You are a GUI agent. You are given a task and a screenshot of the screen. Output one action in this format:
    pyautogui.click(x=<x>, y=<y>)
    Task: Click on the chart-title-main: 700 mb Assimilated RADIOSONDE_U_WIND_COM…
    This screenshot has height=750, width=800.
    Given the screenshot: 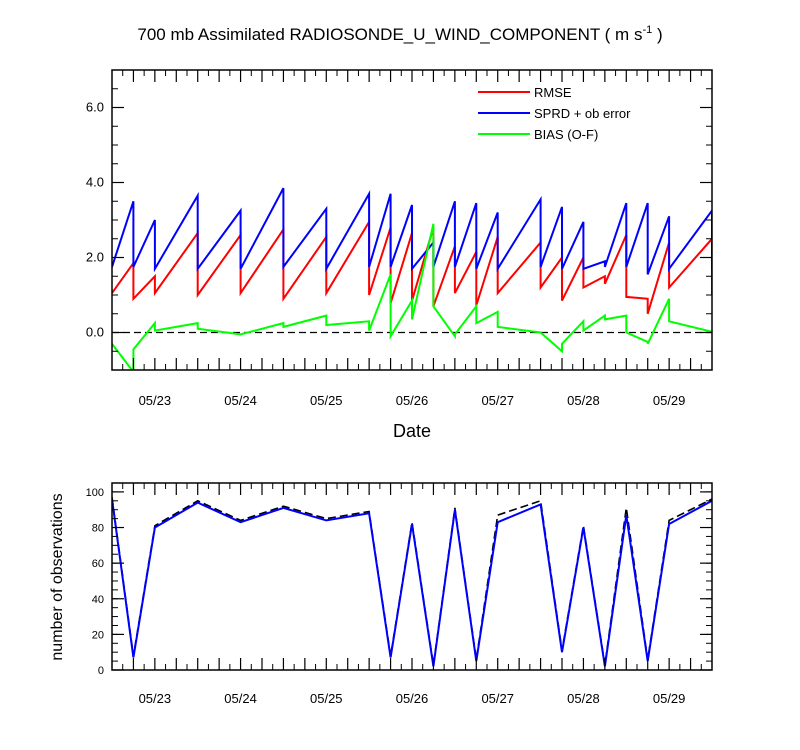 What is the action you would take?
    pyautogui.click(x=389, y=34)
    